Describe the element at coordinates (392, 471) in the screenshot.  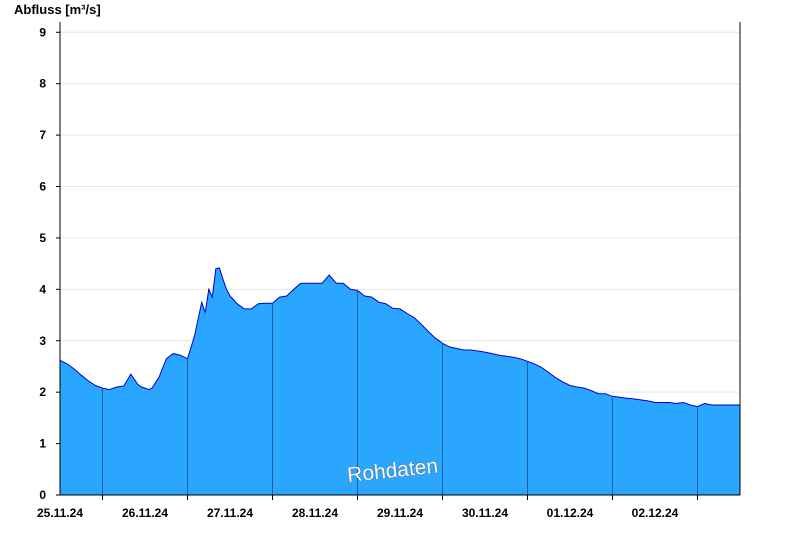
I see `watermark-label: Rohdaten` at that location.